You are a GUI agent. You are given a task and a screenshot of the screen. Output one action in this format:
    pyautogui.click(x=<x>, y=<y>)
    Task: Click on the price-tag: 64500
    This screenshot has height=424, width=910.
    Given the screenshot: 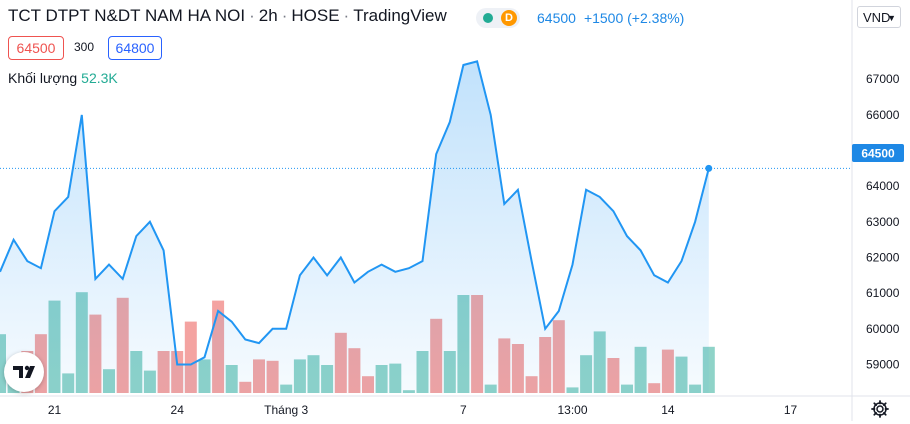 What is the action you would take?
    pyautogui.click(x=878, y=153)
    